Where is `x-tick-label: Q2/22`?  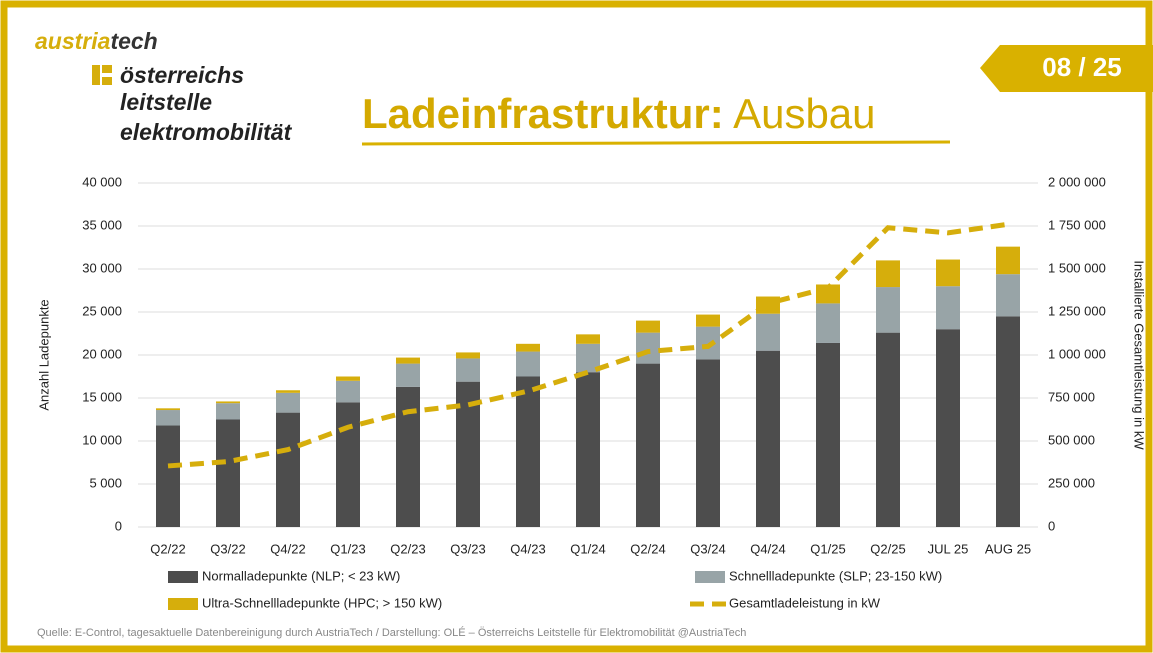
x-tick-label: Q2/22 is located at coordinates (167, 548).